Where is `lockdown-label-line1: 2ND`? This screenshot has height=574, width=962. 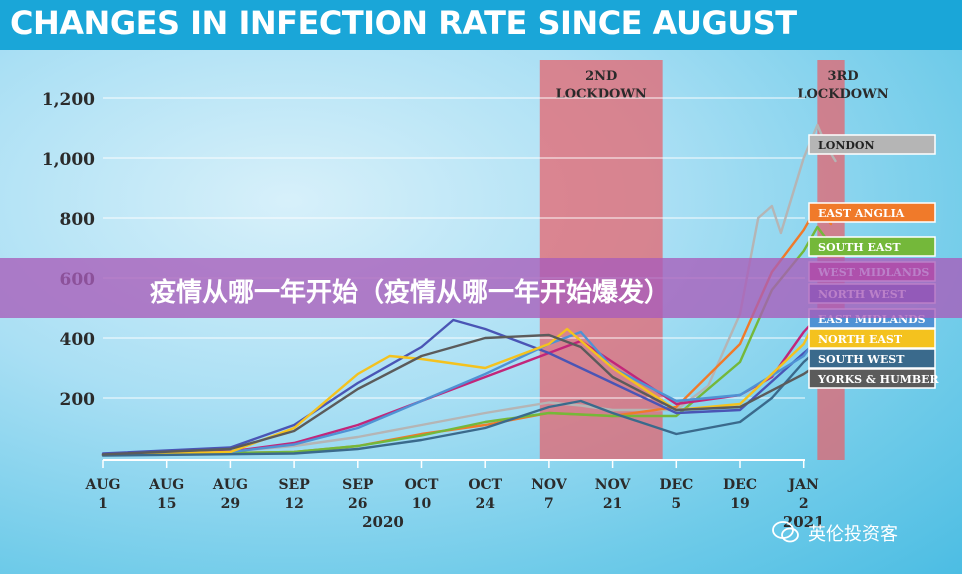
lockdown-label-line1: 2ND is located at coordinates (601, 76).